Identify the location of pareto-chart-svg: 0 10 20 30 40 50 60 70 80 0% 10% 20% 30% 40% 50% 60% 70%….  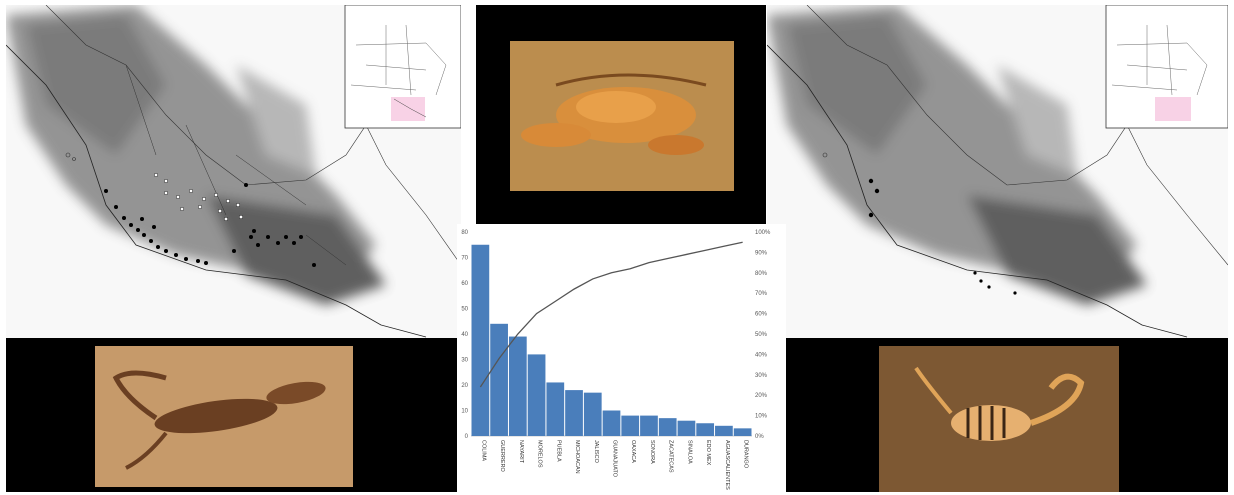
(616, 360).